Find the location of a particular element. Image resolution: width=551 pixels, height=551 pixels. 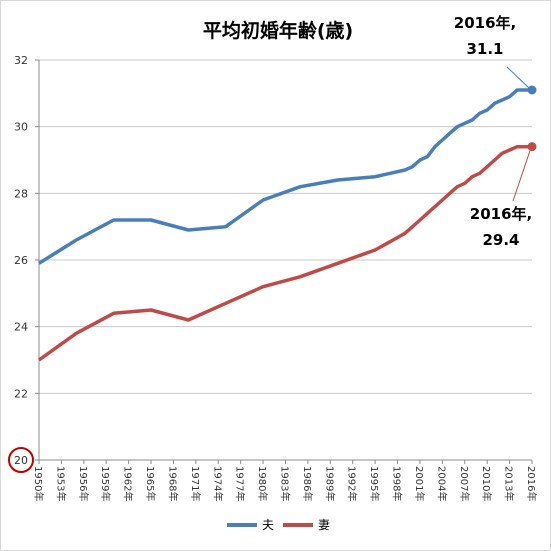

end-point-husband is located at coordinates (532, 90).